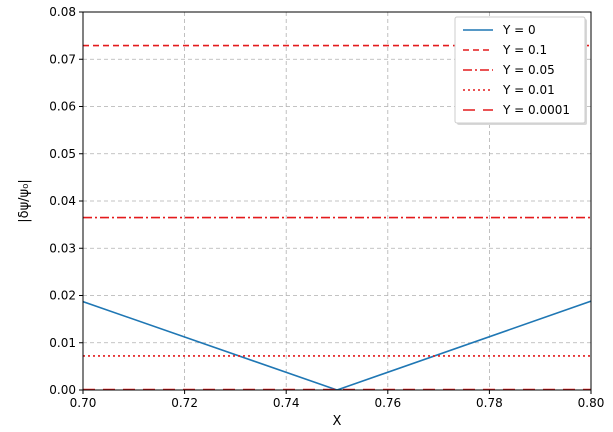 The width and height of the screenshot is (613, 432). Describe the element at coordinates (62, 343) in the screenshot. I see `y-tick-label: 0.01` at that location.